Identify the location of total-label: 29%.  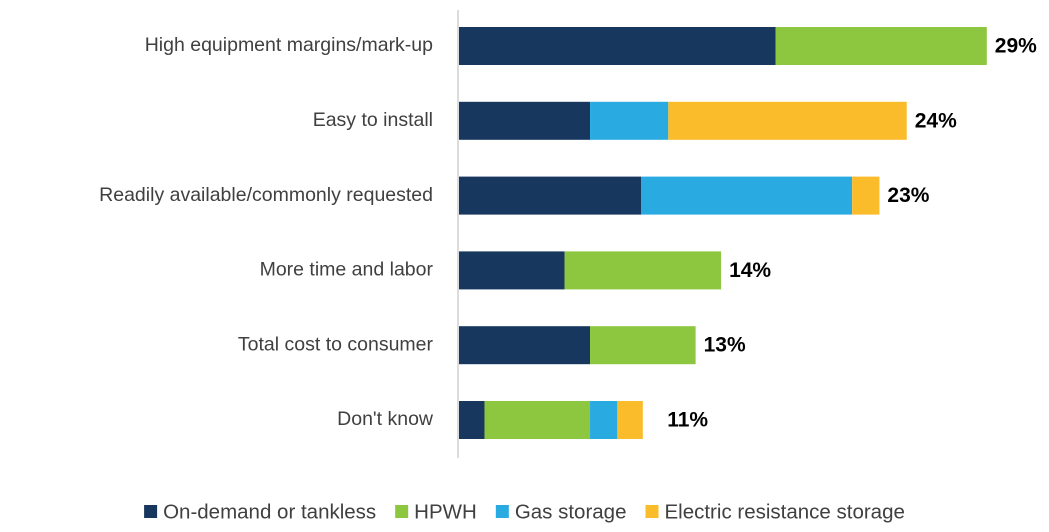
(1016, 46).